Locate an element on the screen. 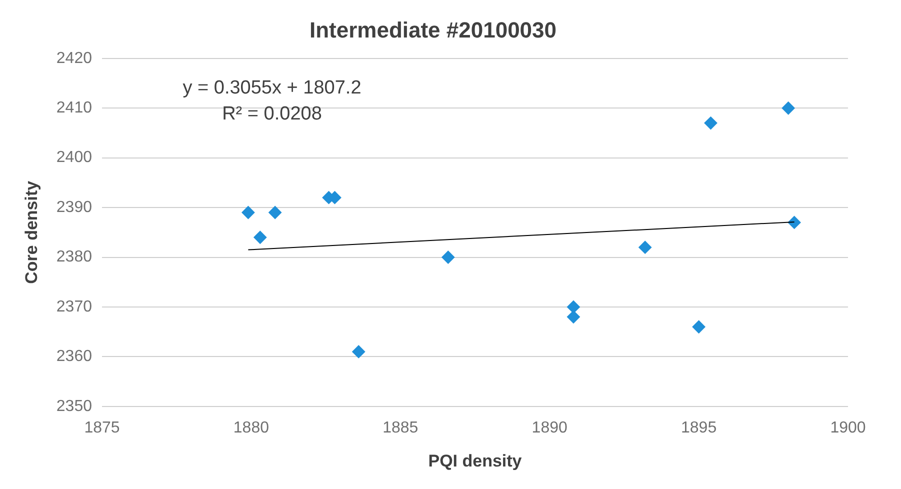  x-tick-label: 1880 is located at coordinates (251, 427).